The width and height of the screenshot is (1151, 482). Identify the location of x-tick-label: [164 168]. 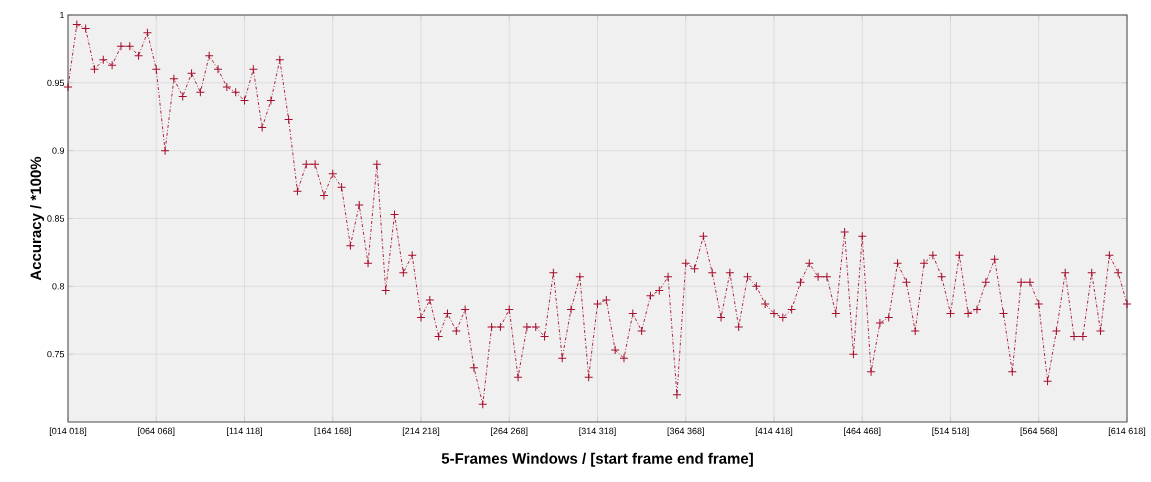
(332, 431).